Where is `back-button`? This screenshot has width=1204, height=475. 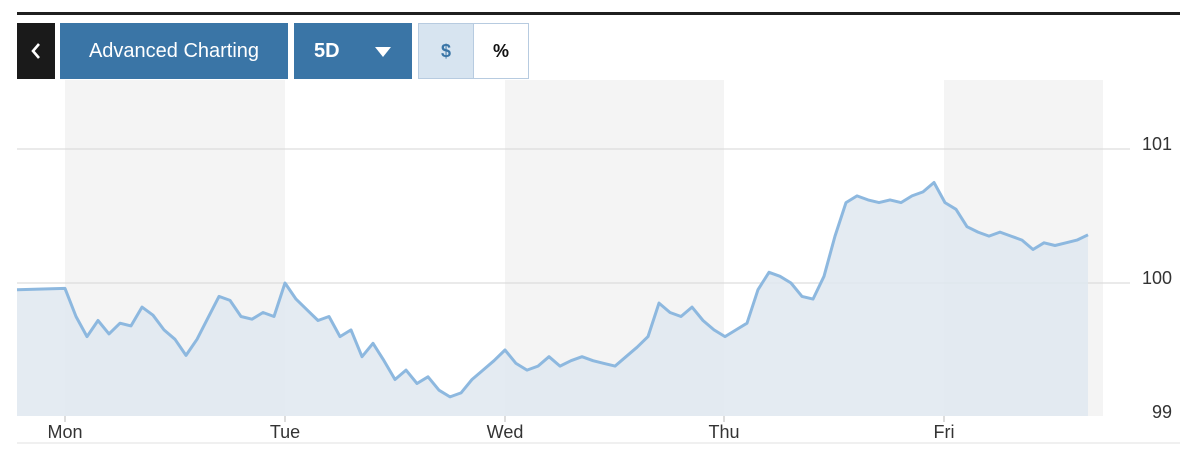
back-button is located at coordinates (36, 51).